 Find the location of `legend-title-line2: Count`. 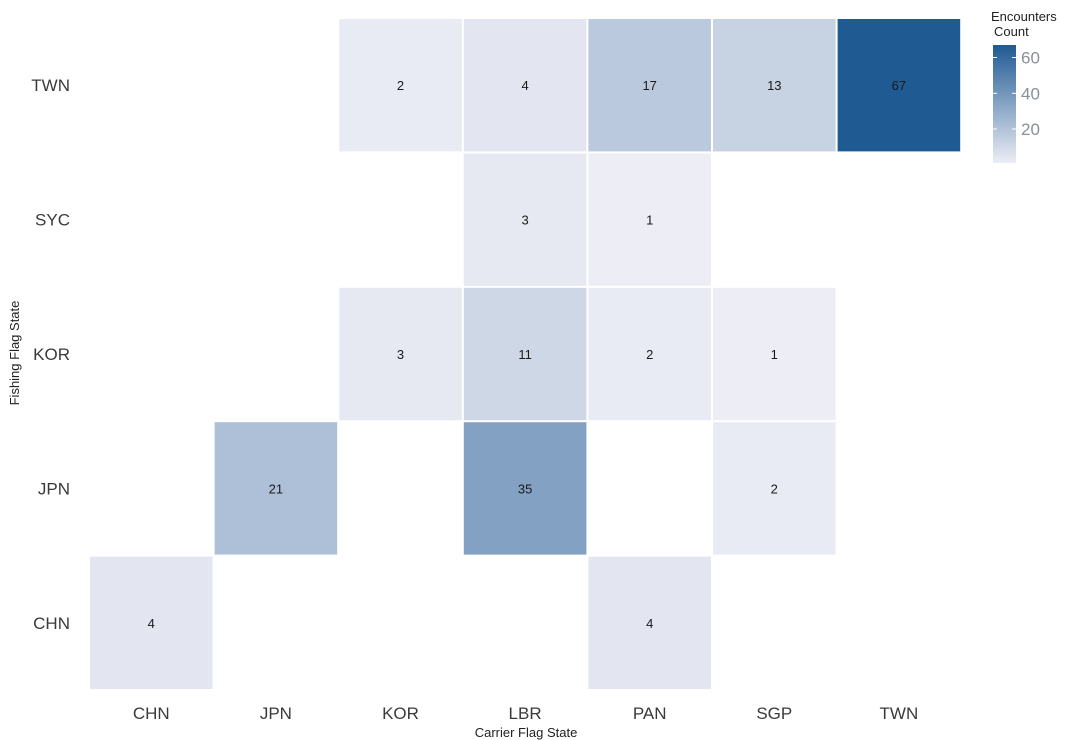

legend-title-line2: Count is located at coordinates (1011, 31).